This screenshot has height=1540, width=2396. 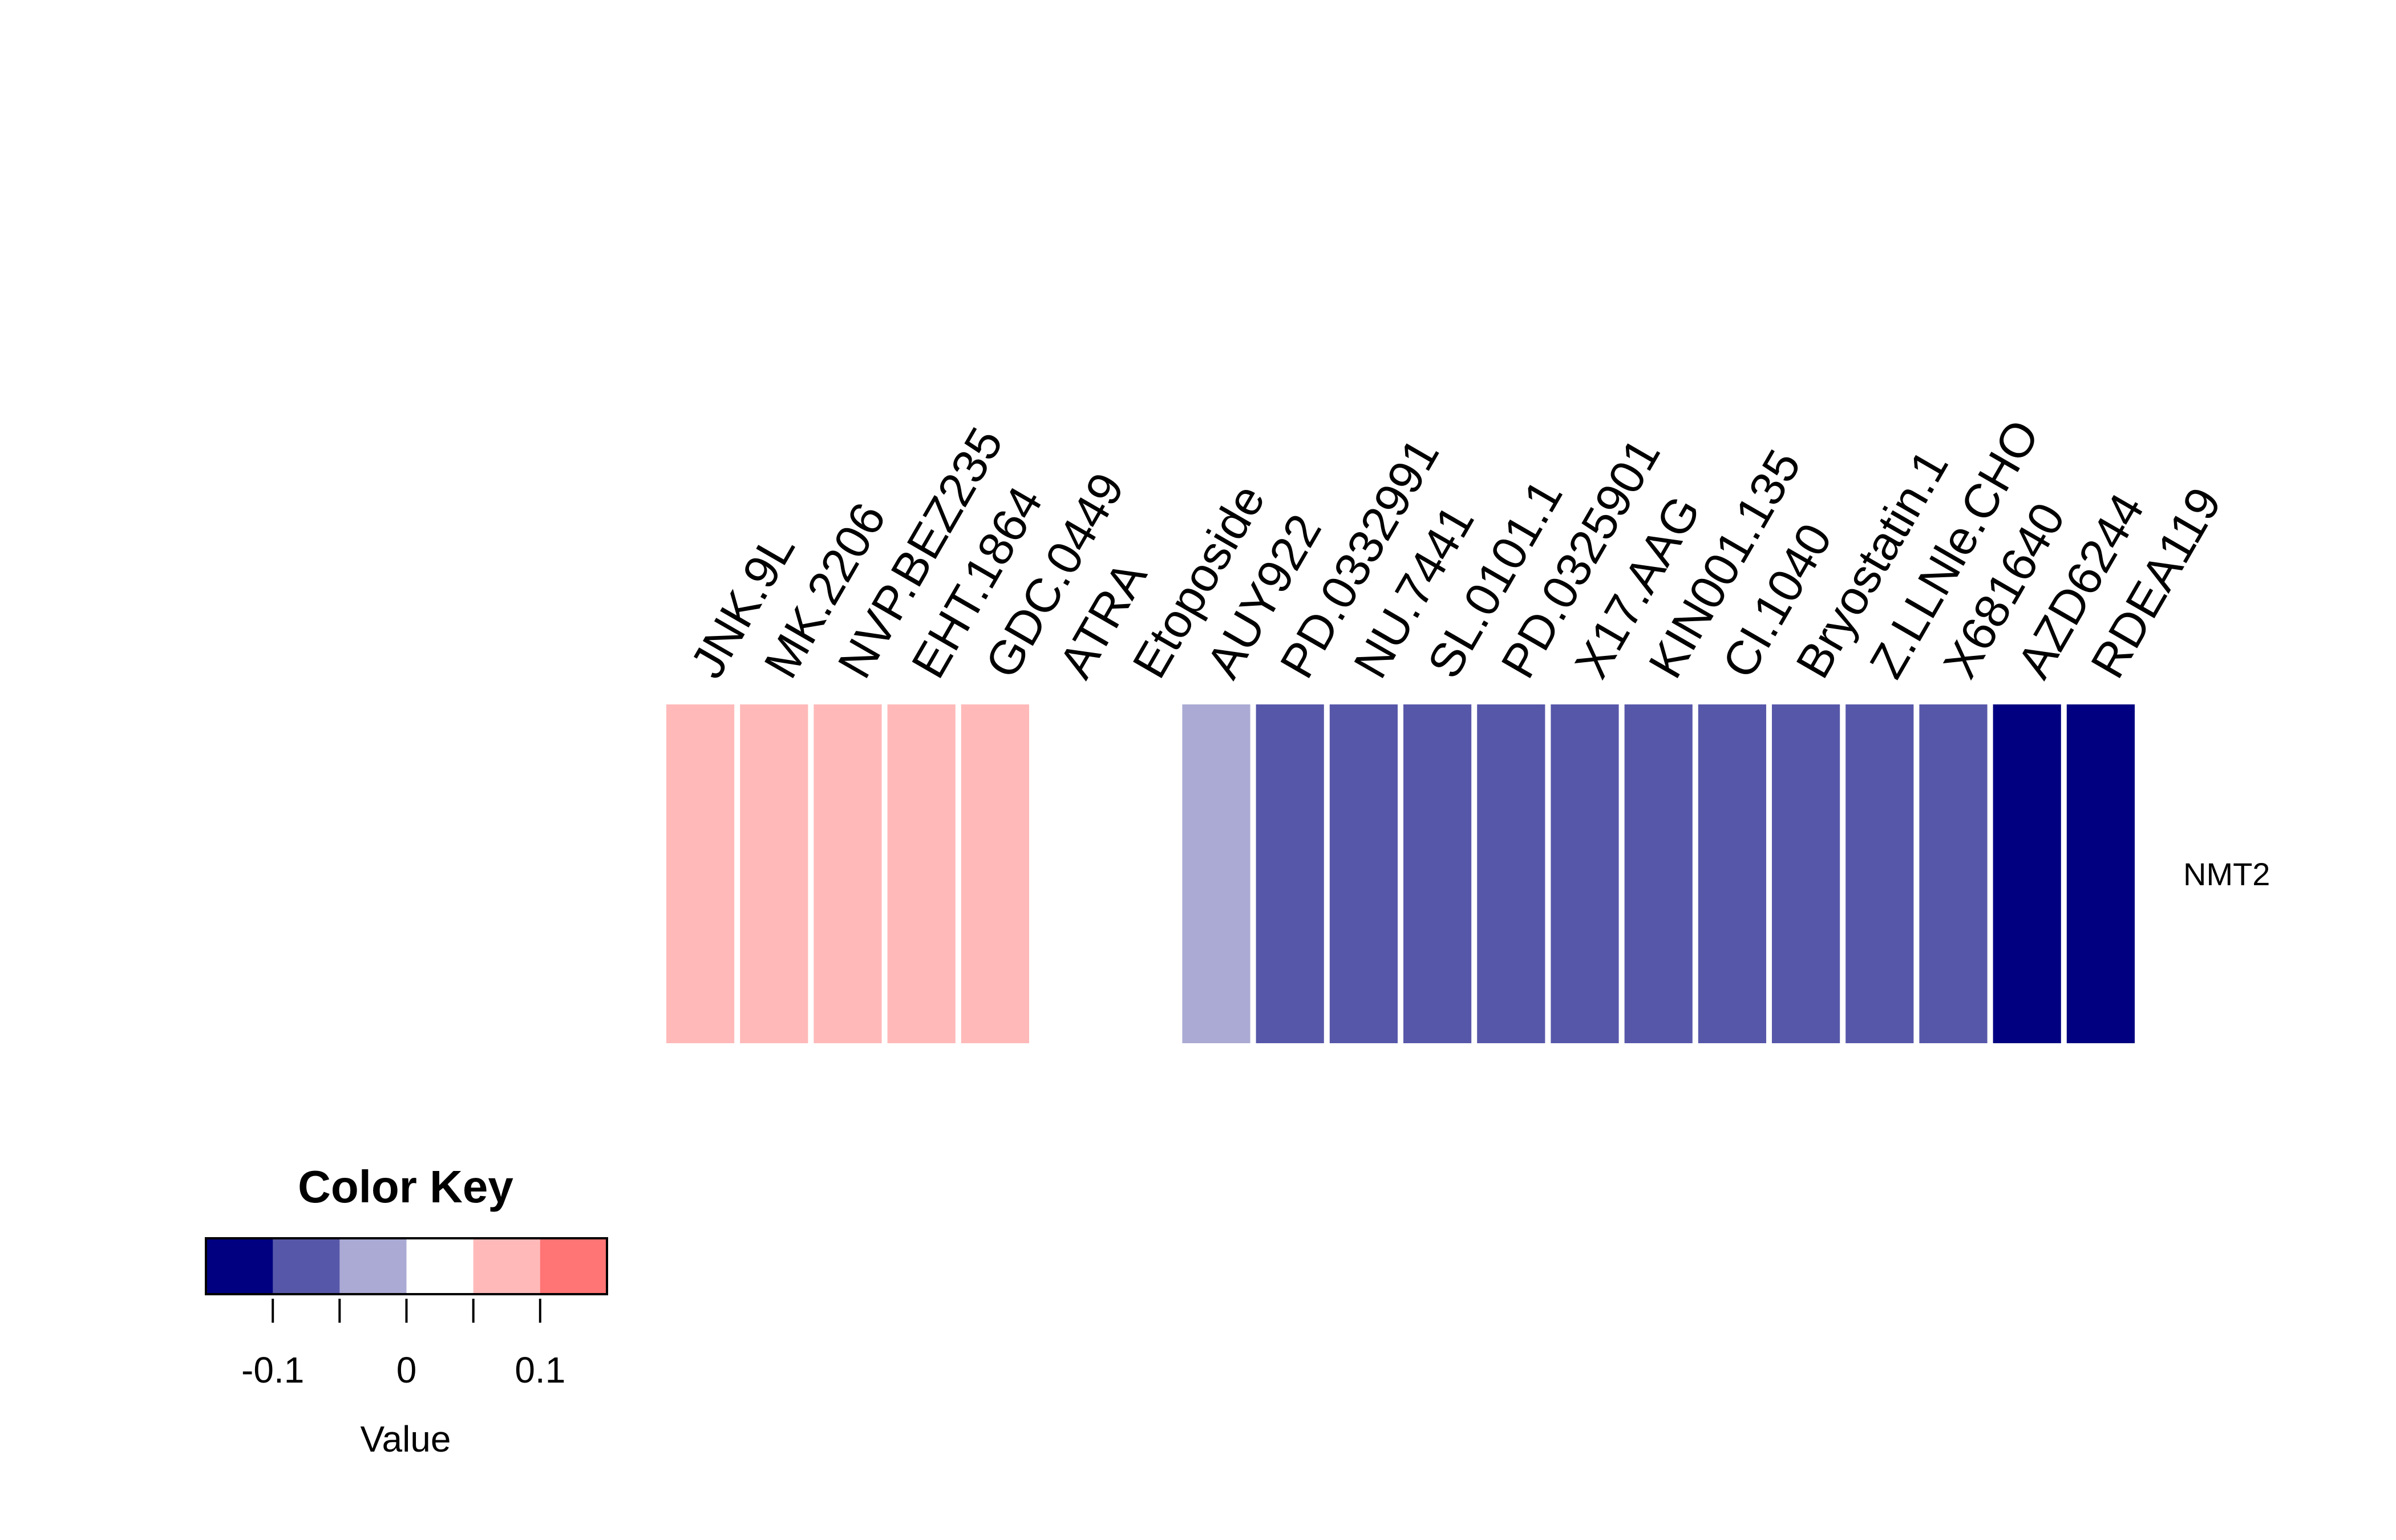 I want to click on color-key: Color Key -0.1 0 0.1 Value, so click(x=406, y=1310).